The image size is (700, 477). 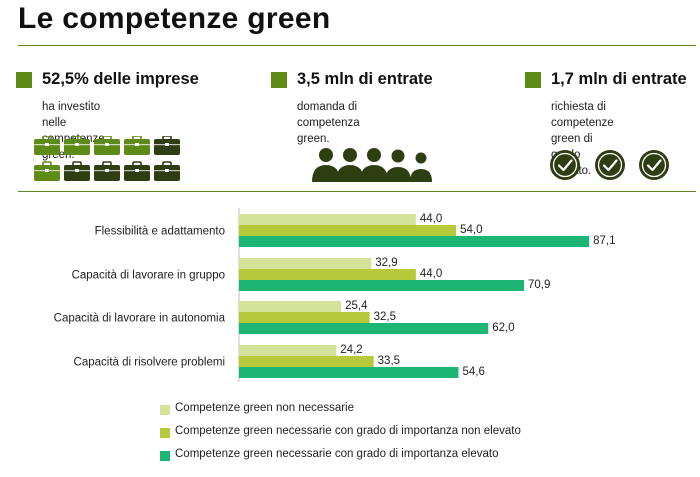 I want to click on stat-heading: 1,7 mln di entrate, so click(x=619, y=79).